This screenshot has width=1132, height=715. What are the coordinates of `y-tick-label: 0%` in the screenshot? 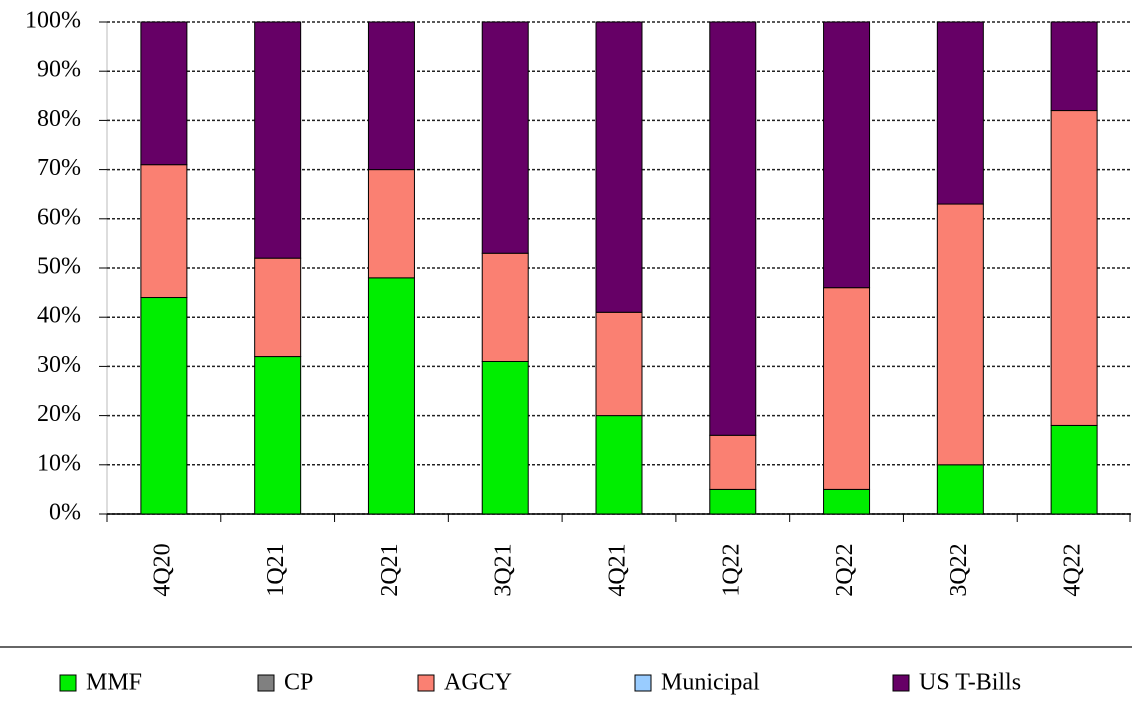 It's located at (65, 513).